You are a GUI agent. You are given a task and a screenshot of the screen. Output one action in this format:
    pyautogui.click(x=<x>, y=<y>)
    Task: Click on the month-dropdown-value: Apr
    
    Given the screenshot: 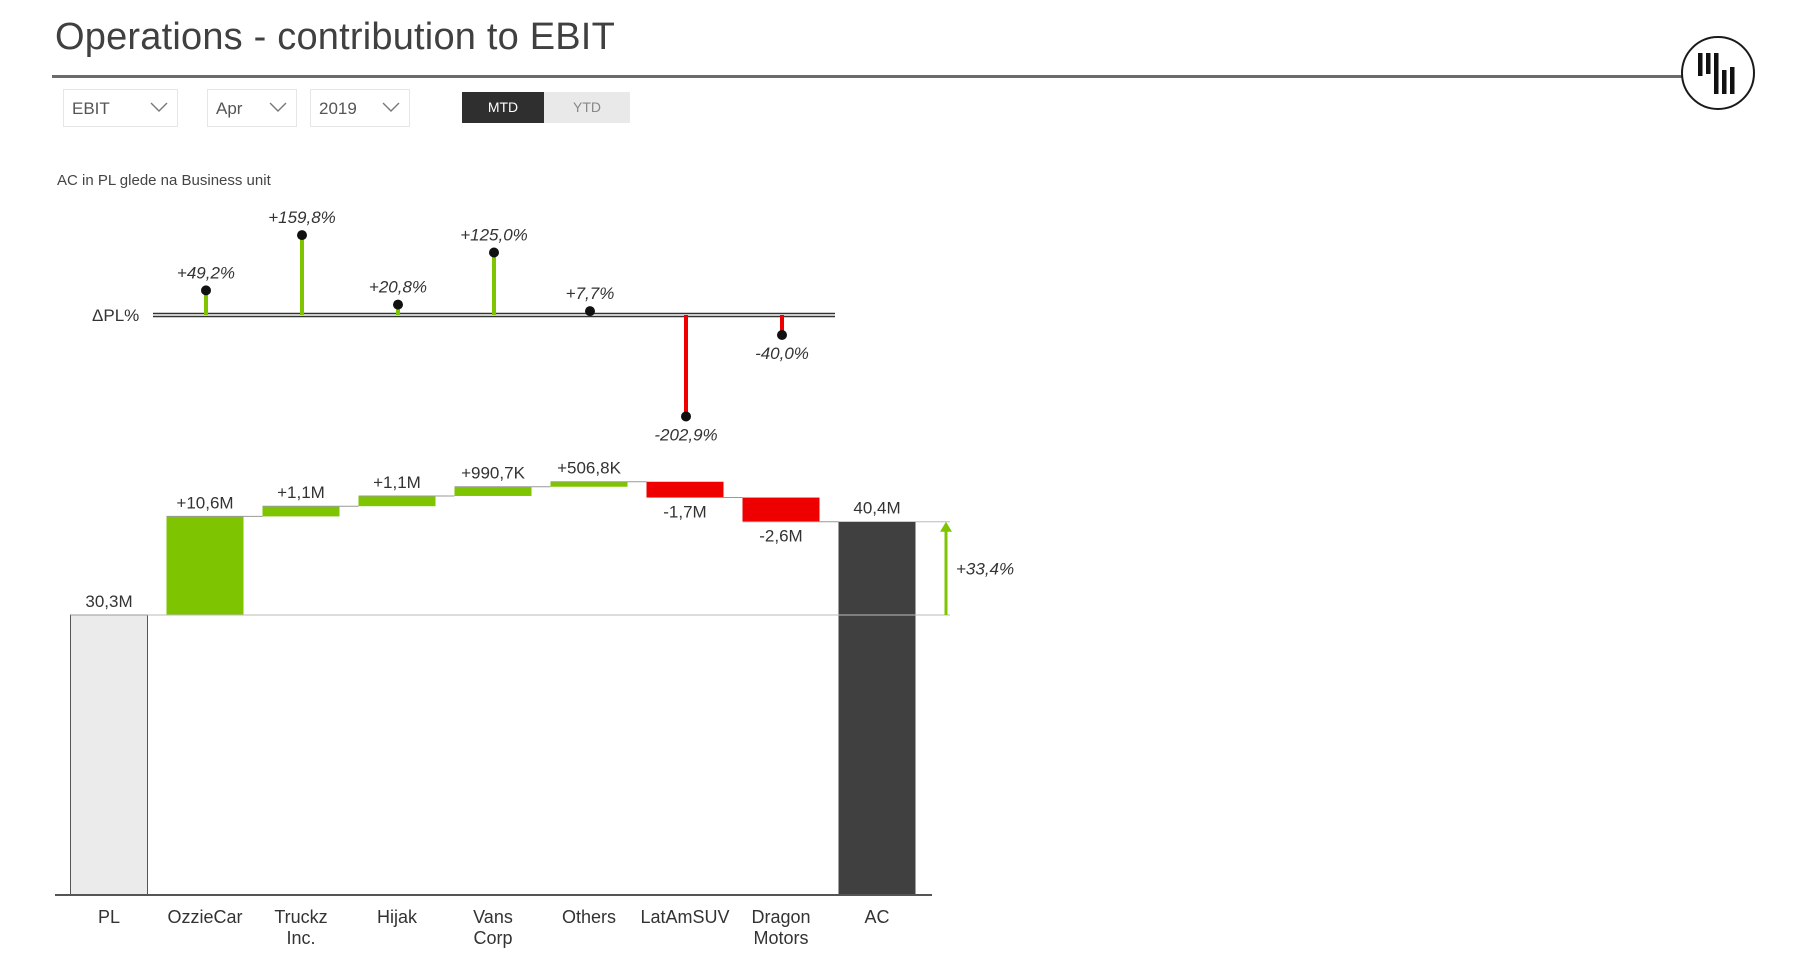 What is the action you would take?
    pyautogui.click(x=229, y=108)
    